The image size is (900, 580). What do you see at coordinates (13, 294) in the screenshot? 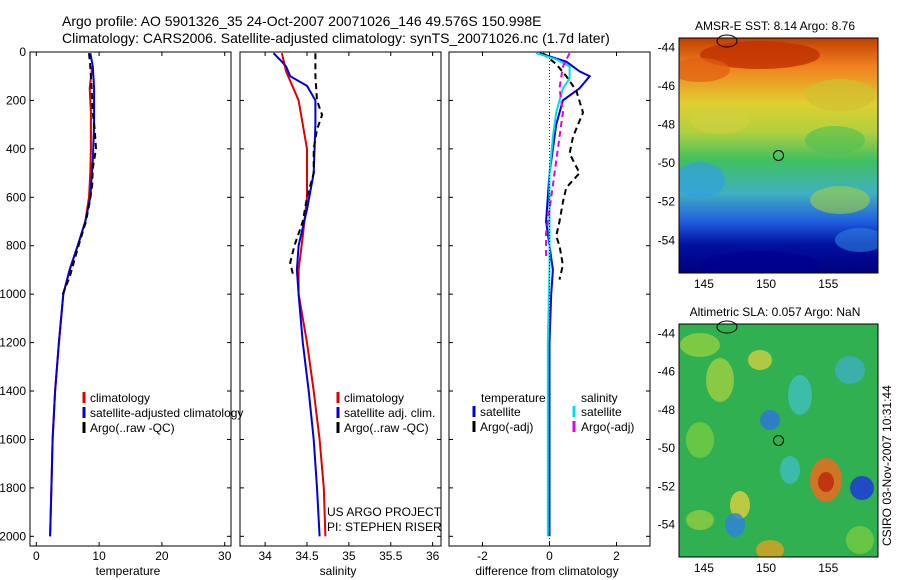
I see `y-tick-label: 1000` at bounding box center [13, 294].